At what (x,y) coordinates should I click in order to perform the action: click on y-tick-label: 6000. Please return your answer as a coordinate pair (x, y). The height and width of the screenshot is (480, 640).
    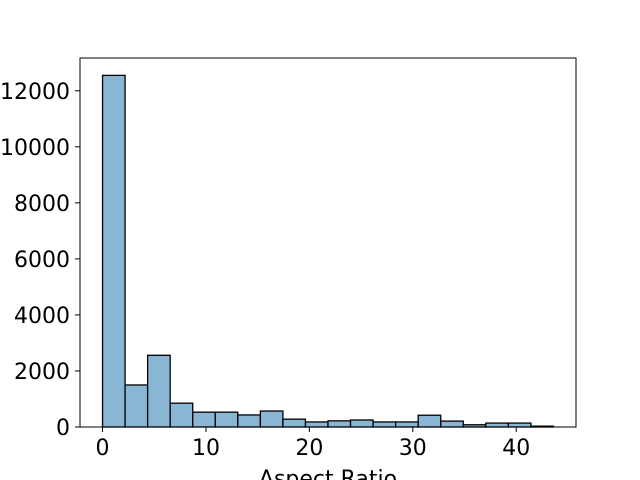
    Looking at the image, I should click on (42, 260).